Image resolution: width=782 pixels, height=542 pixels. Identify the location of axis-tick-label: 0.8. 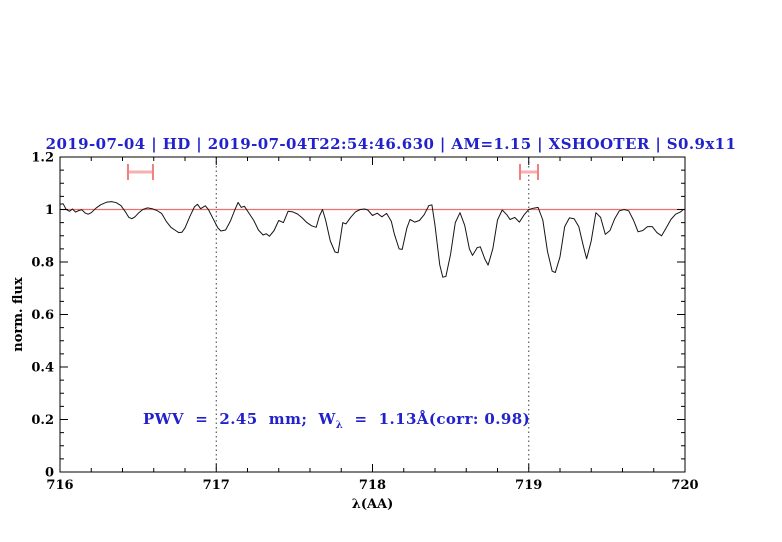
(42, 263).